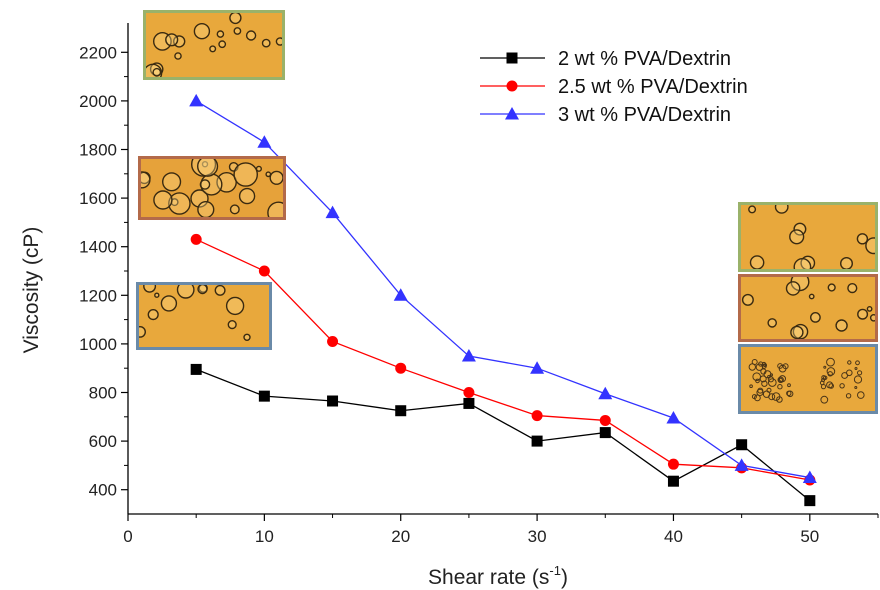  What do you see at coordinates (98, 52) in the screenshot?
I see `y-tick-label: 2200` at bounding box center [98, 52].